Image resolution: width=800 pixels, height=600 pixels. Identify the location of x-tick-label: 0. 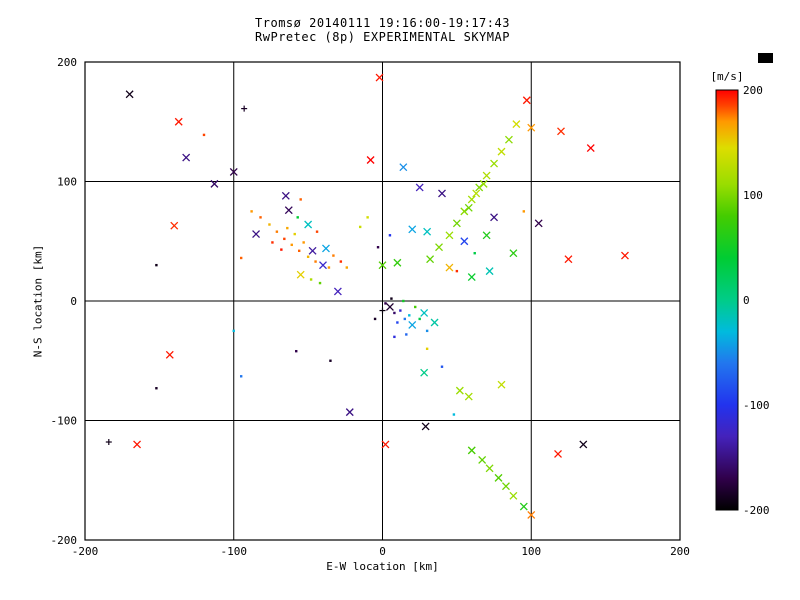
(382, 551).